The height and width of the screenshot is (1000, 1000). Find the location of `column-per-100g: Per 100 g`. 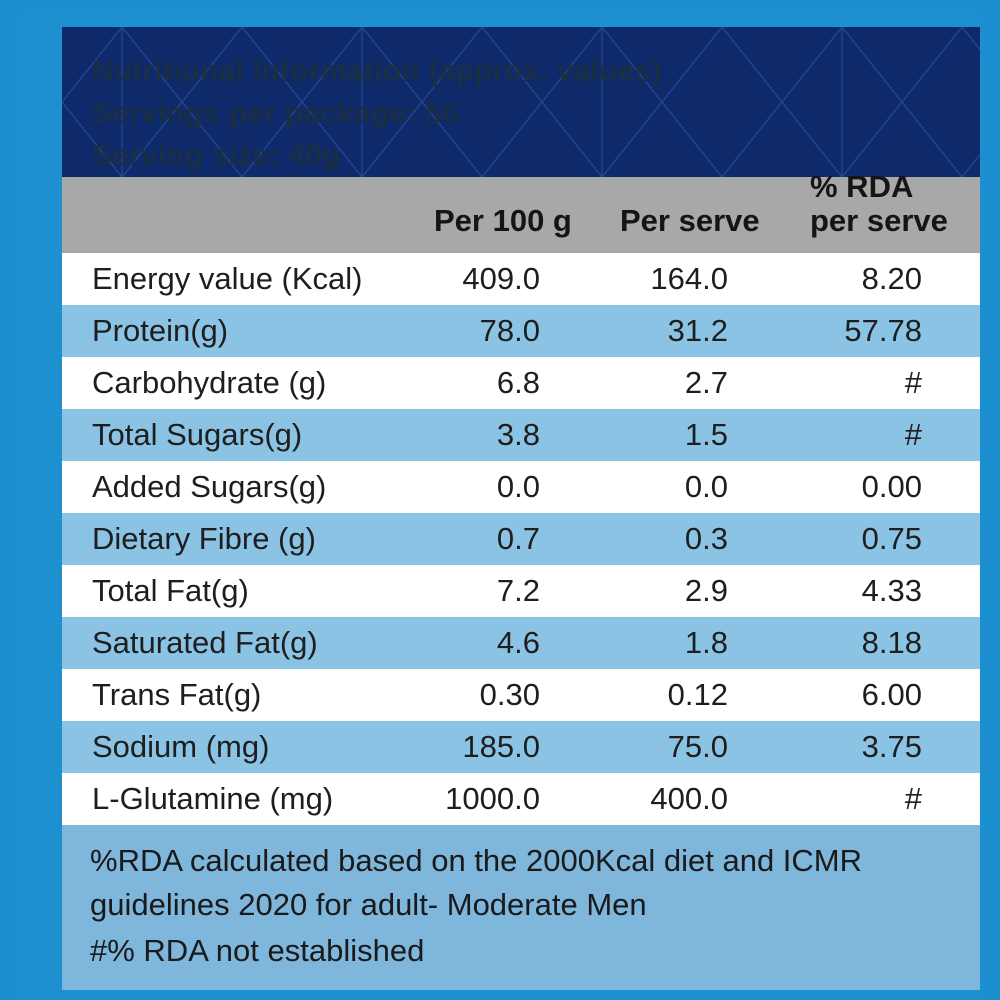

column-per-100g: Per 100 g is located at coordinates (503, 220).